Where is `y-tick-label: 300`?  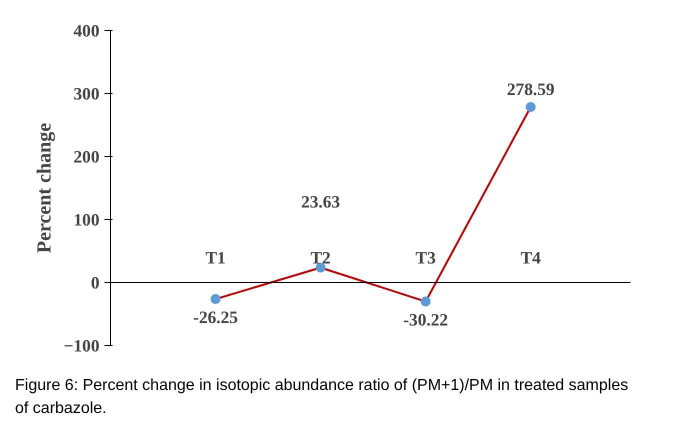 y-tick-label: 300 is located at coordinates (87, 94).